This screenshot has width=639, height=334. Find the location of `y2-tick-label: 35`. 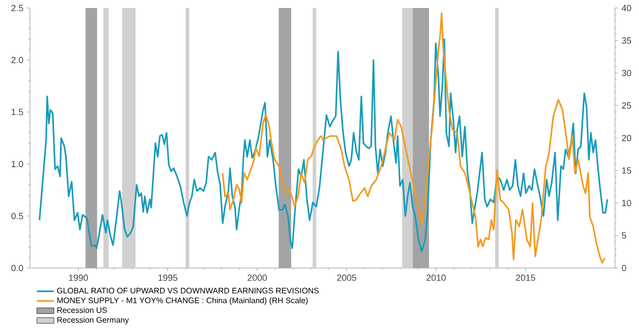

y2-tick-label: 35 is located at coordinates (627, 40).